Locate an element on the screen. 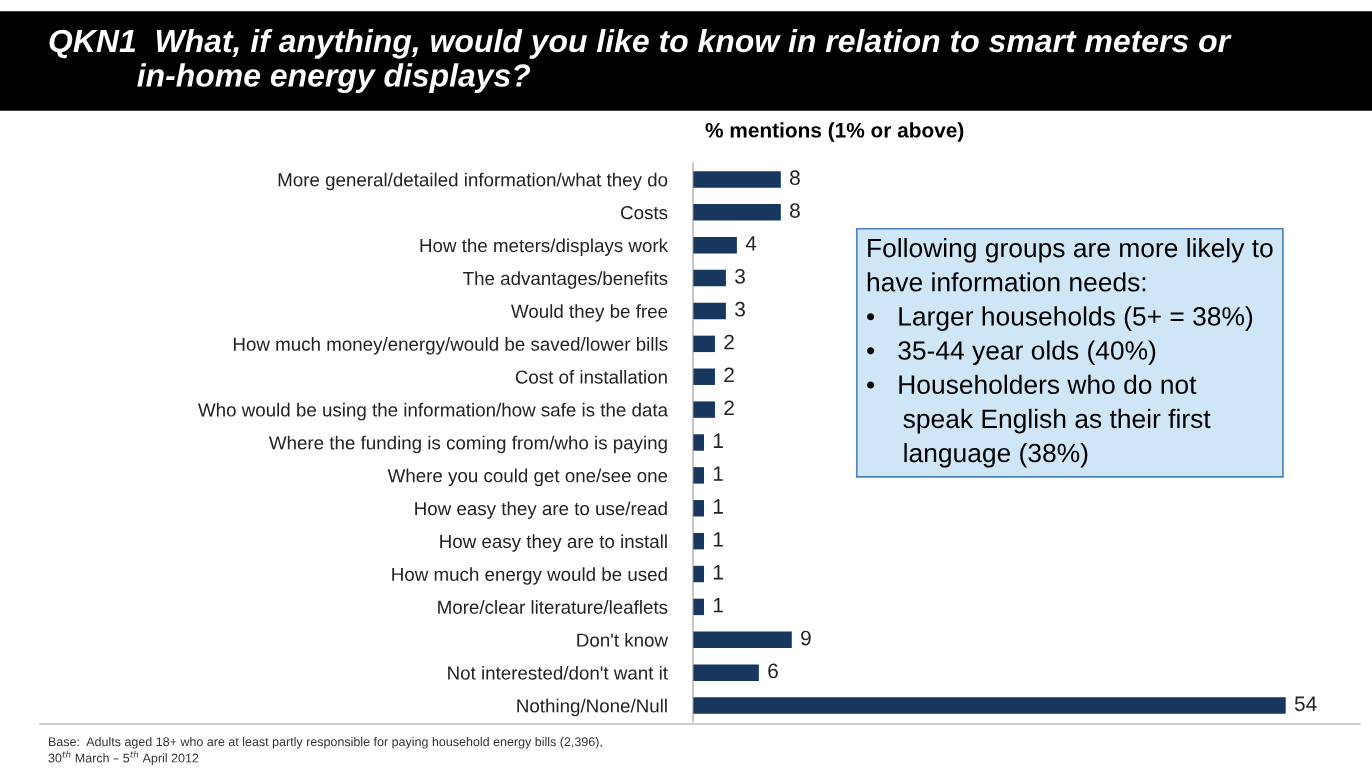  y-tick-label: The advantages/benefits is located at coordinates (565, 280).